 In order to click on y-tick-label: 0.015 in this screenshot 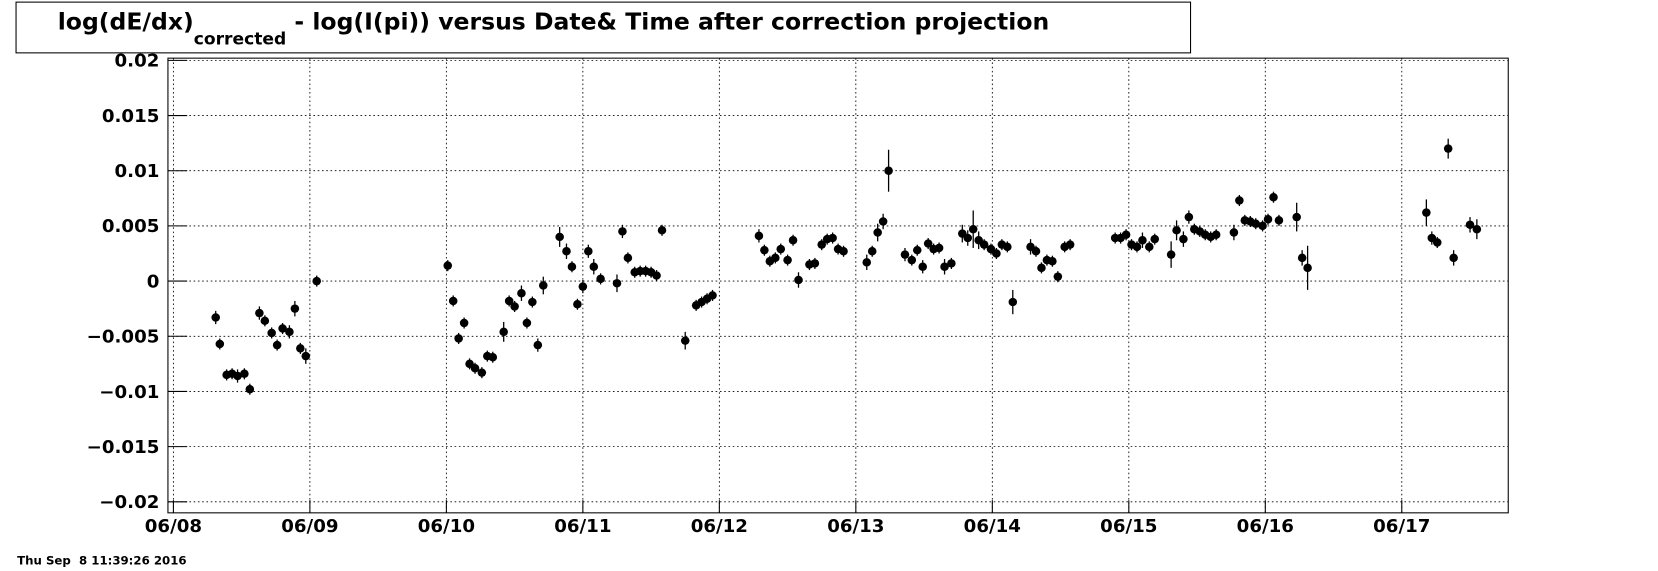, I will do `click(131, 116)`.